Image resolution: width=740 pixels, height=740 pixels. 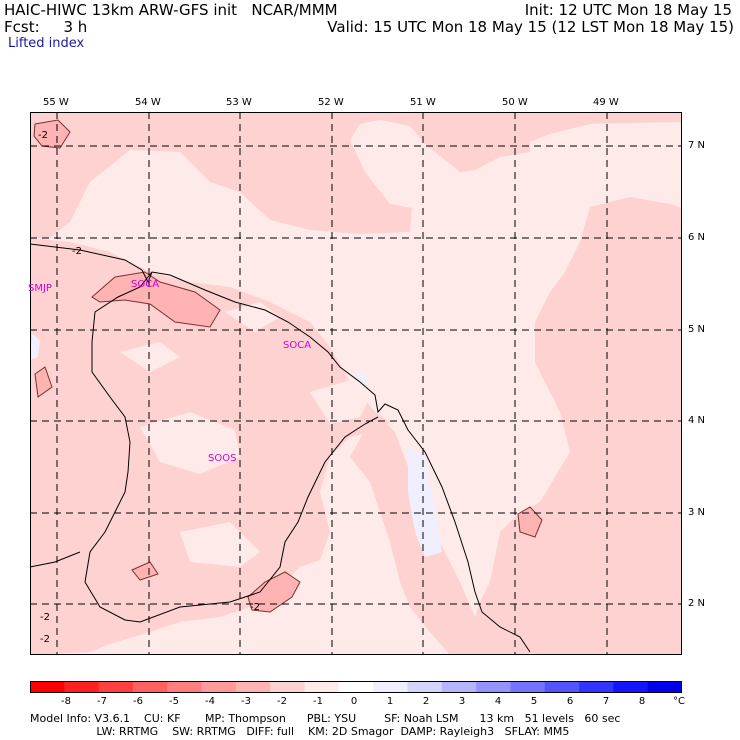 I want to click on forecast-hour: Fcst: 3 h, so click(x=46, y=27).